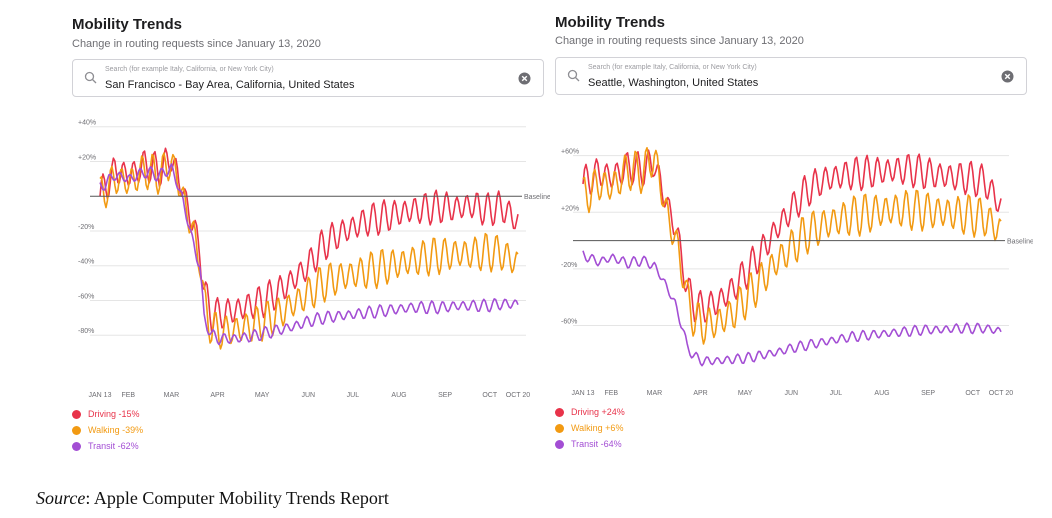 The height and width of the screenshot is (518, 1052). What do you see at coordinates (598, 412) in the screenshot?
I see `legend-label-driving: Driving +24%` at bounding box center [598, 412].